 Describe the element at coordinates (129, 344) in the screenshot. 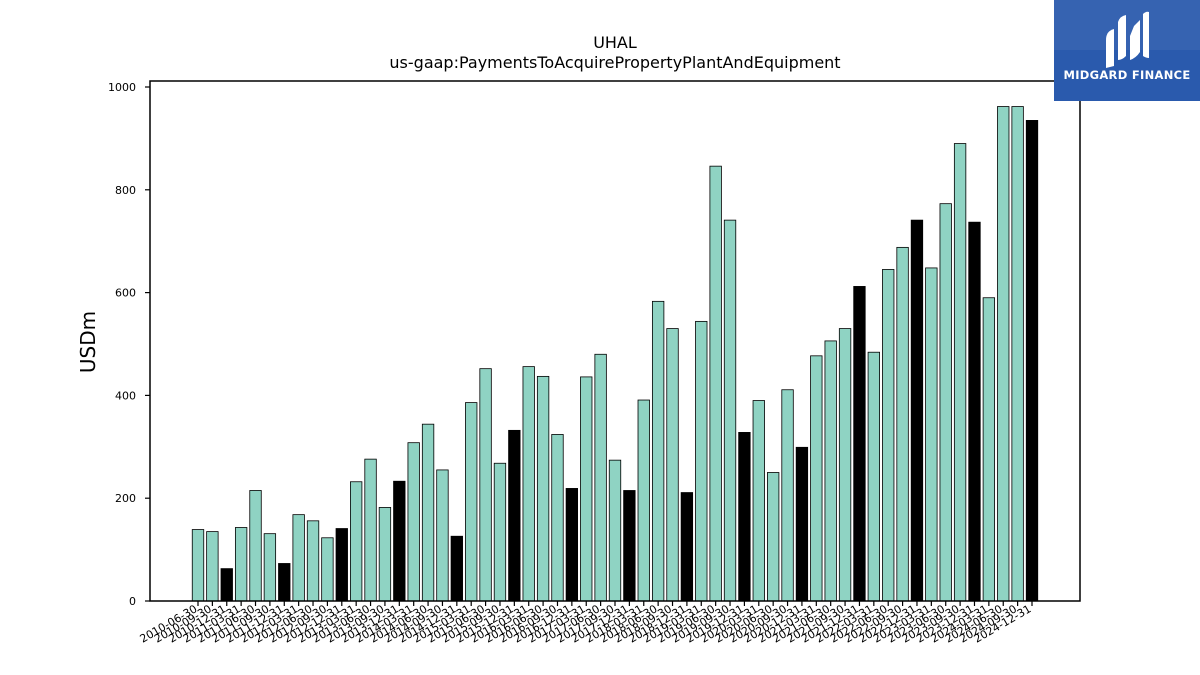

I see `y-axis: 0 200 400 600 800 1000` at that location.